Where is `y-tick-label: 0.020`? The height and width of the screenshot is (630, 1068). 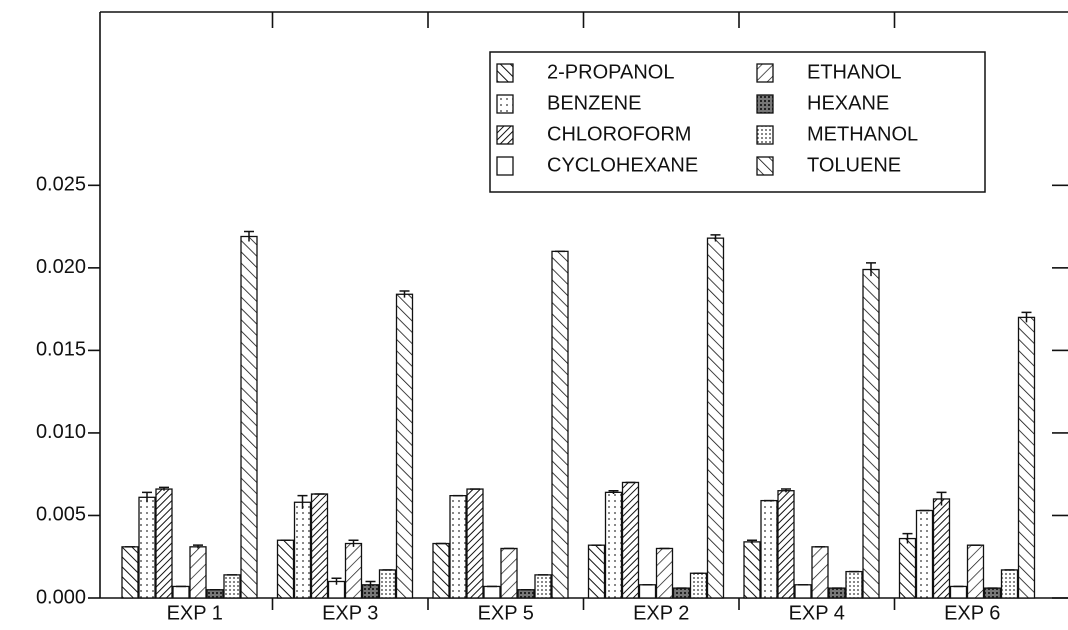
y-tick-label: 0.020 is located at coordinates (61, 267).